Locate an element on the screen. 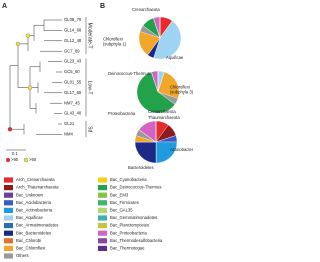 This screenshot has height=262, width=320. group-label: Sd is located at coordinates (90, 129).